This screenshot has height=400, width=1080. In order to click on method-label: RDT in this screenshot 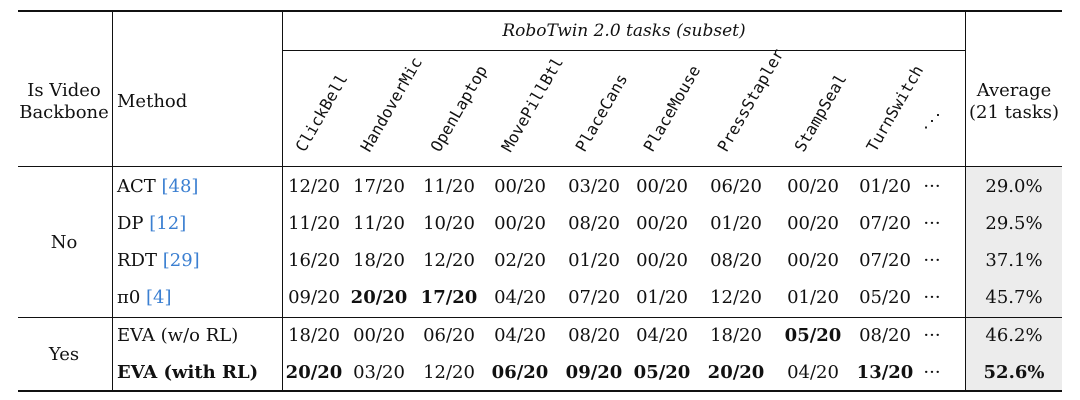, I will do `click(140, 260)`.